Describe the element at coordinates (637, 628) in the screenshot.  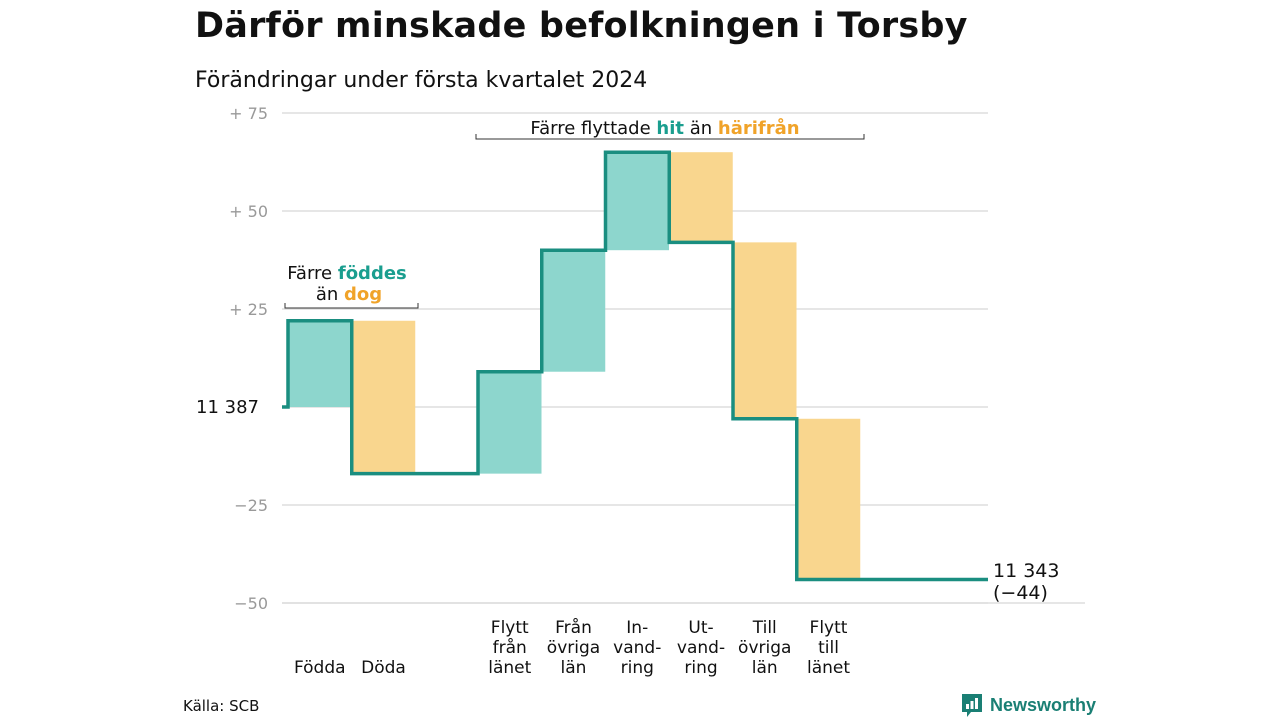
I see `x-category-label: In-` at that location.